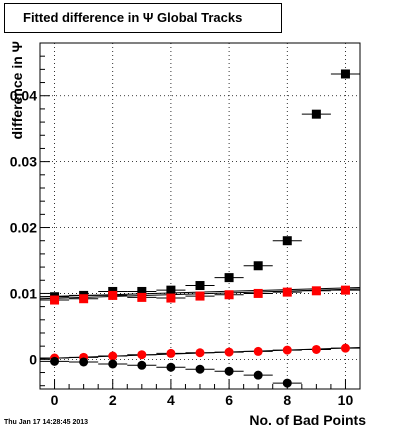 The width and height of the screenshot is (400, 433). I want to click on x-tick-label: 2, so click(113, 400).